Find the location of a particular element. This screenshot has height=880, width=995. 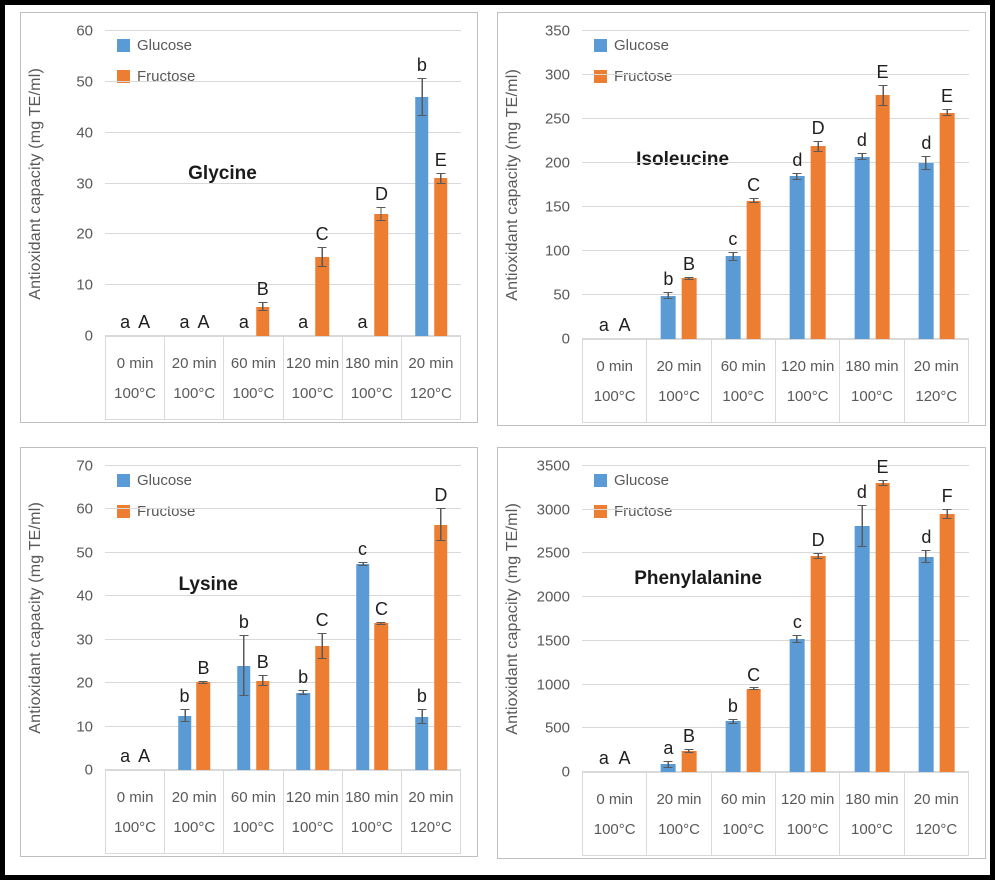

x-category-cell: 20 min 120°C is located at coordinates (935, 814).